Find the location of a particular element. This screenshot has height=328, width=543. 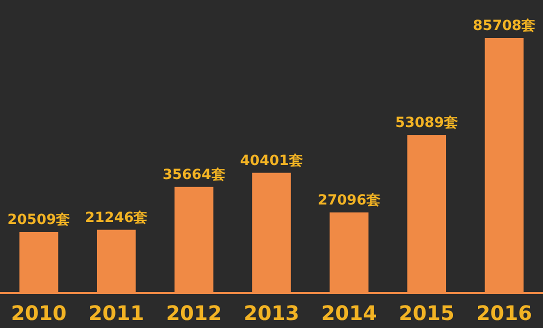

data-label: 85708套 is located at coordinates (504, 26).